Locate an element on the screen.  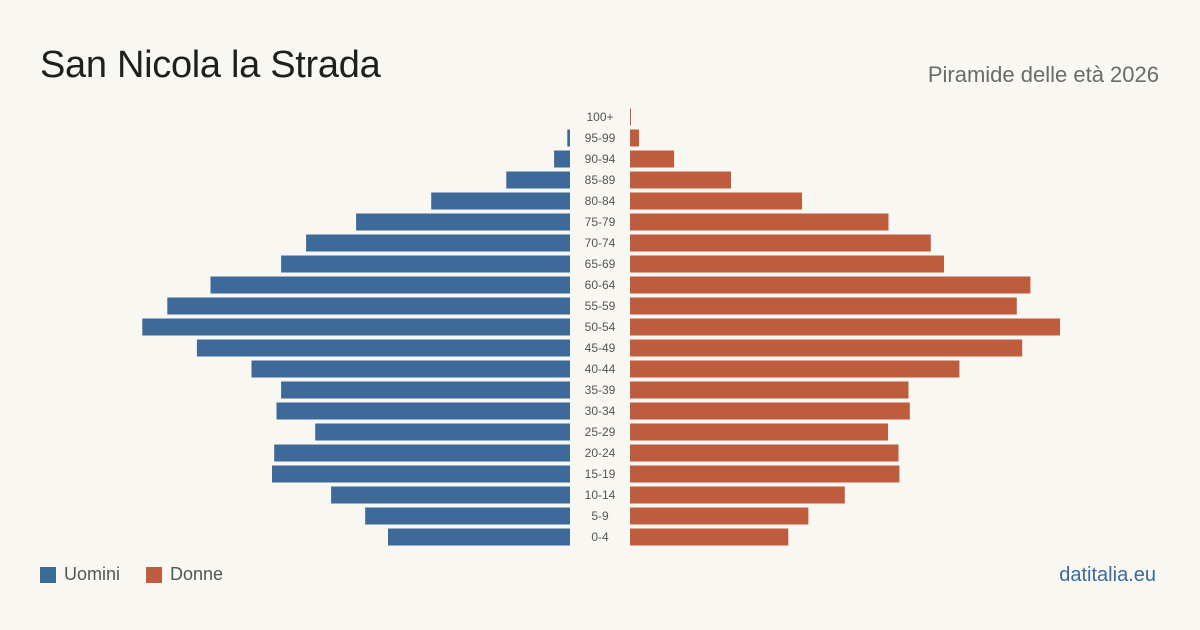
legend-label-men: Uomini is located at coordinates (92, 574).